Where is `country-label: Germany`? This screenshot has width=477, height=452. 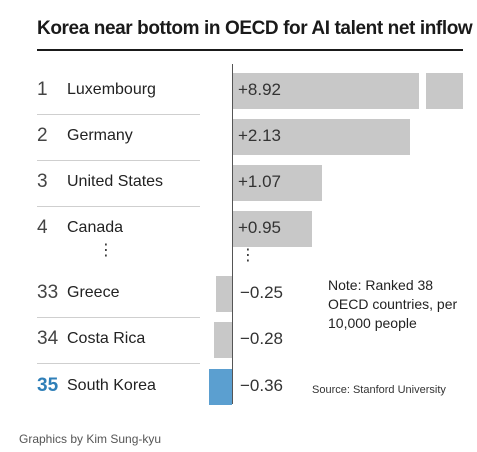 country-label: Germany is located at coordinates (100, 135).